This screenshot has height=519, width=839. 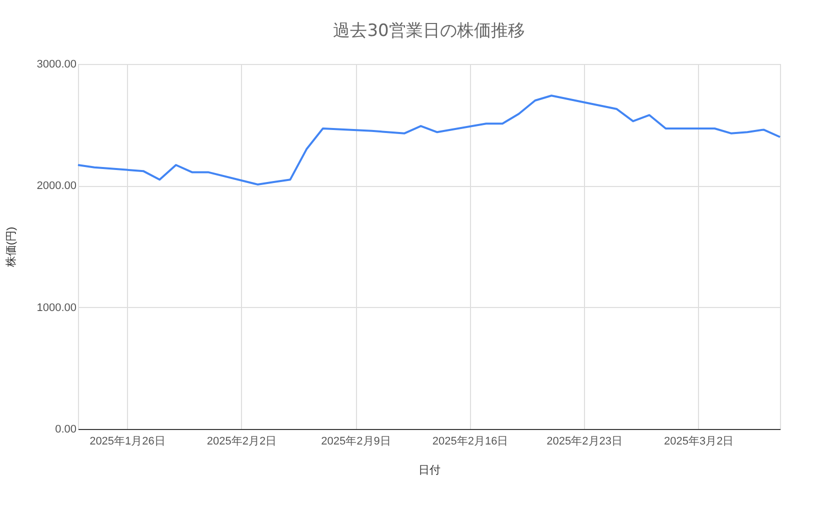 What do you see at coordinates (56, 308) in the screenshot?
I see `y-tick-label: 1000.00` at bounding box center [56, 308].